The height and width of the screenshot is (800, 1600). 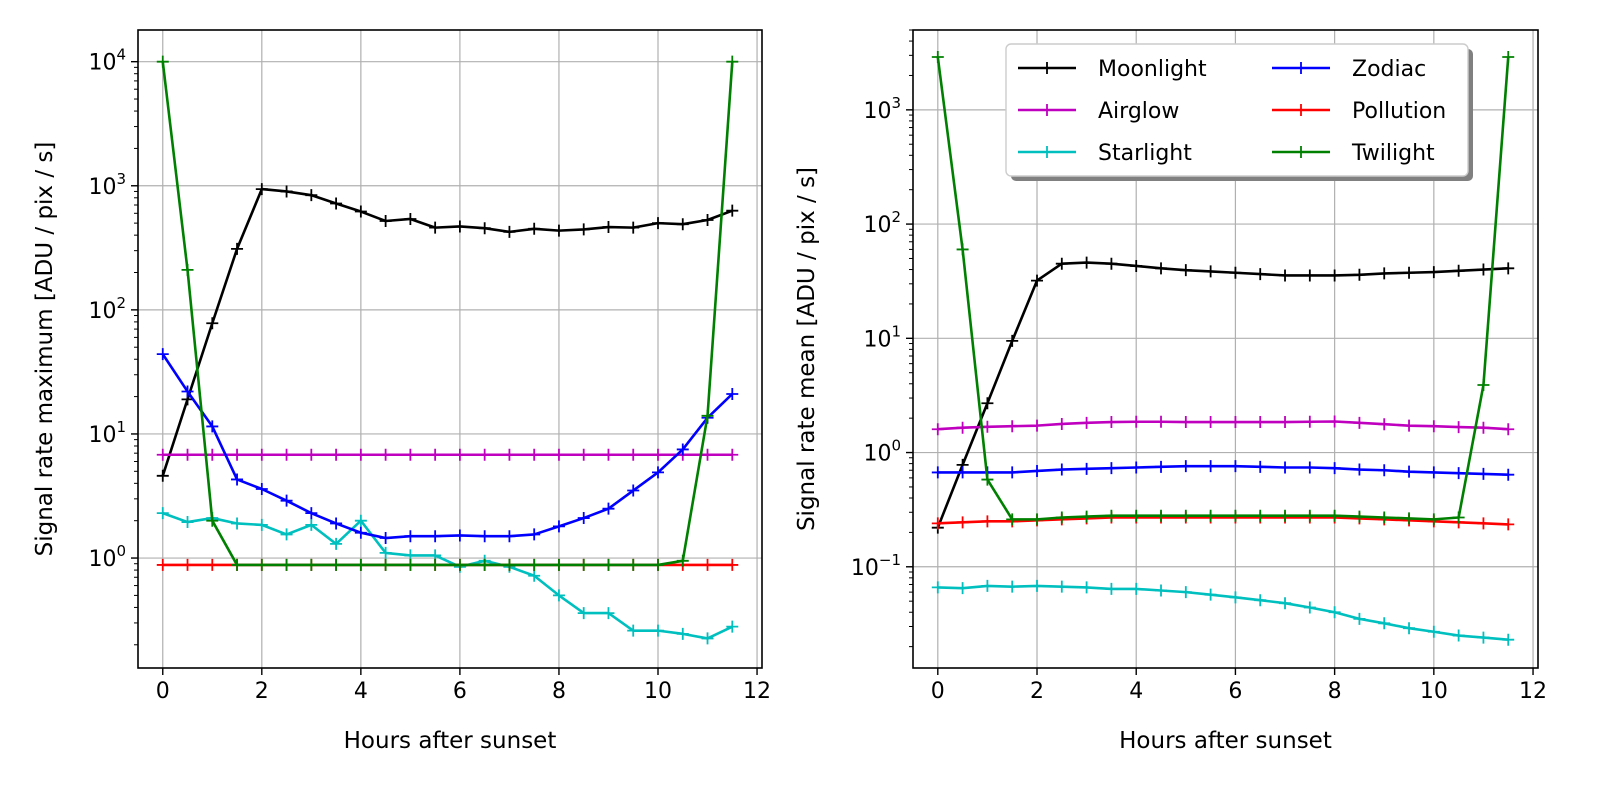 What do you see at coordinates (1223, 521) in the screenshot?
I see `series-pollution` at bounding box center [1223, 521].